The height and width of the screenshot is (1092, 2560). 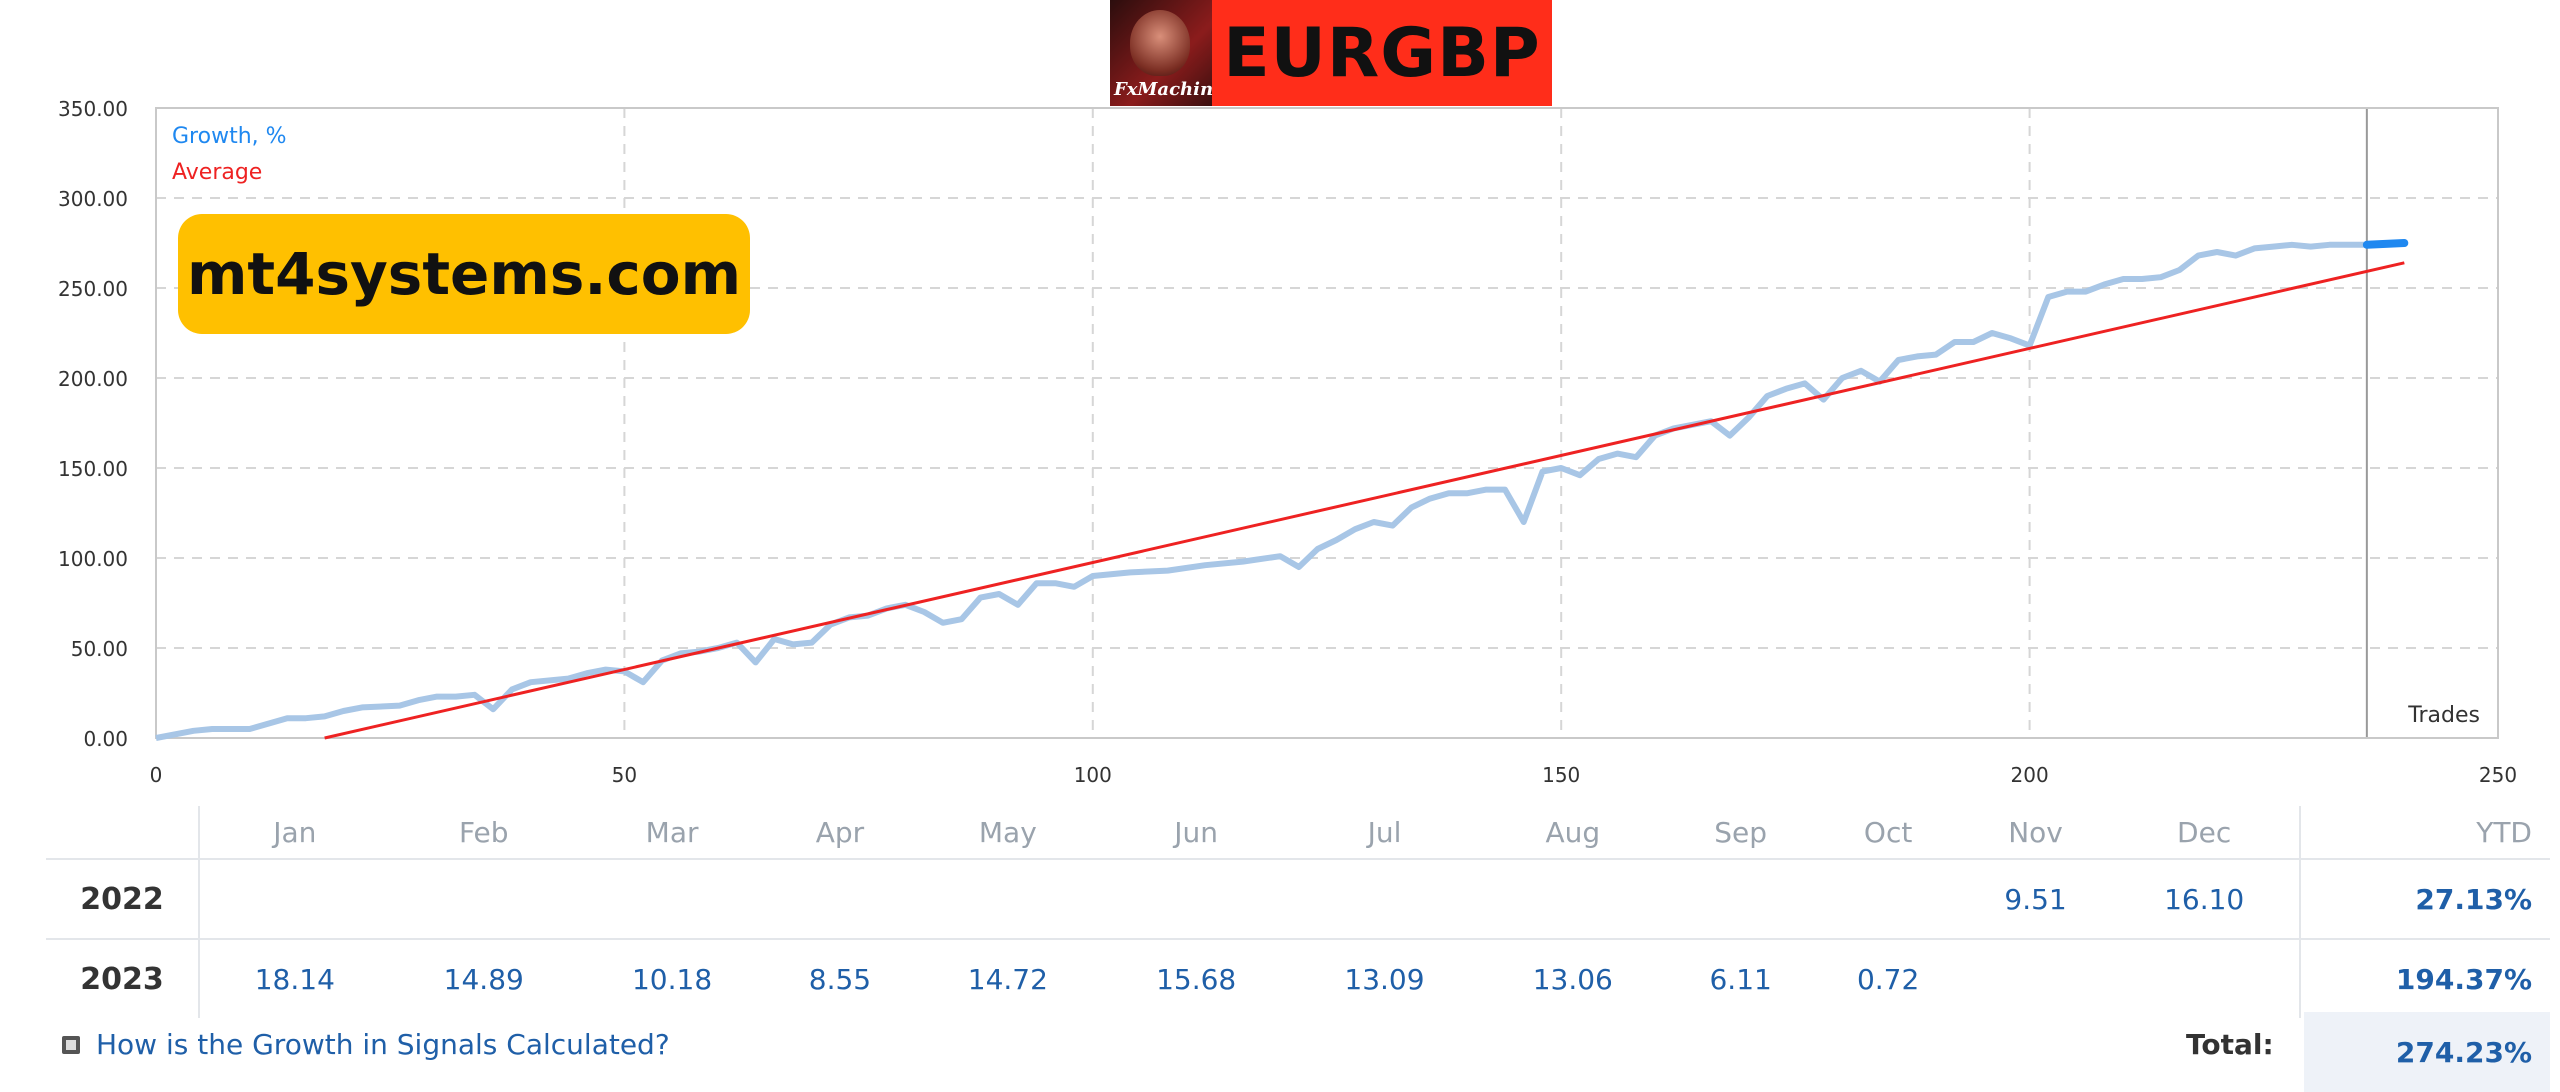 What do you see at coordinates (1333, 775) in the screenshot?
I see `x-axis-ticks: 0 50 100 150 200 250` at bounding box center [1333, 775].